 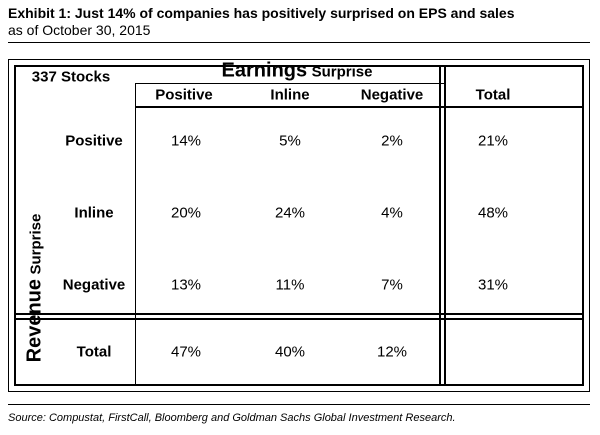 What do you see at coordinates (290, 83) in the screenshot?
I see `column-group-underline` at bounding box center [290, 83].